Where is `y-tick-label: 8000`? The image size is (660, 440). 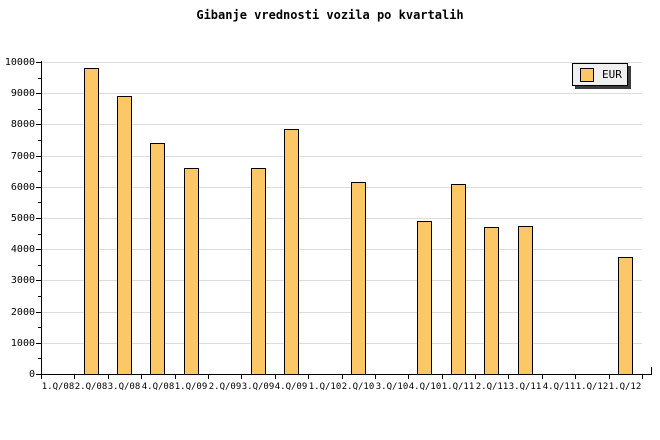 y-tick-label: 8000 is located at coordinates (22, 124).